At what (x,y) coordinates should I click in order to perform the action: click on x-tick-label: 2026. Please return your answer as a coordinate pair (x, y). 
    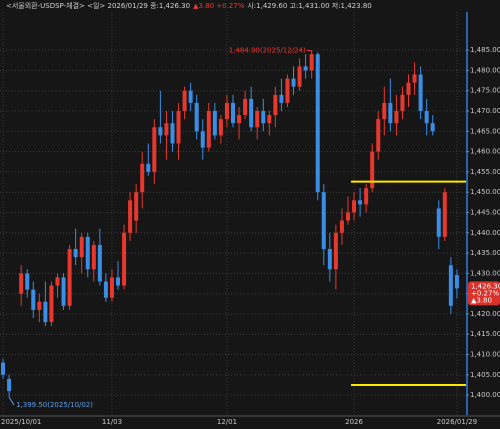
    Looking at the image, I should click on (354, 422).